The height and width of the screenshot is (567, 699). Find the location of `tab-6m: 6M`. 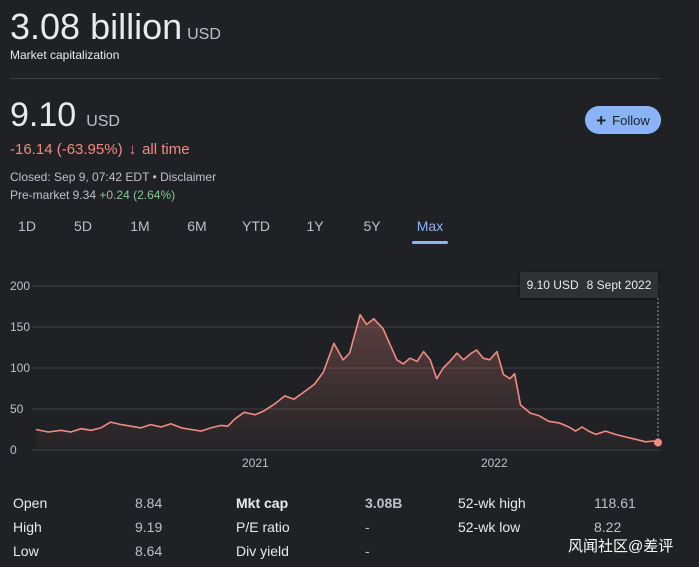

tab-6m: 6M is located at coordinates (197, 226).